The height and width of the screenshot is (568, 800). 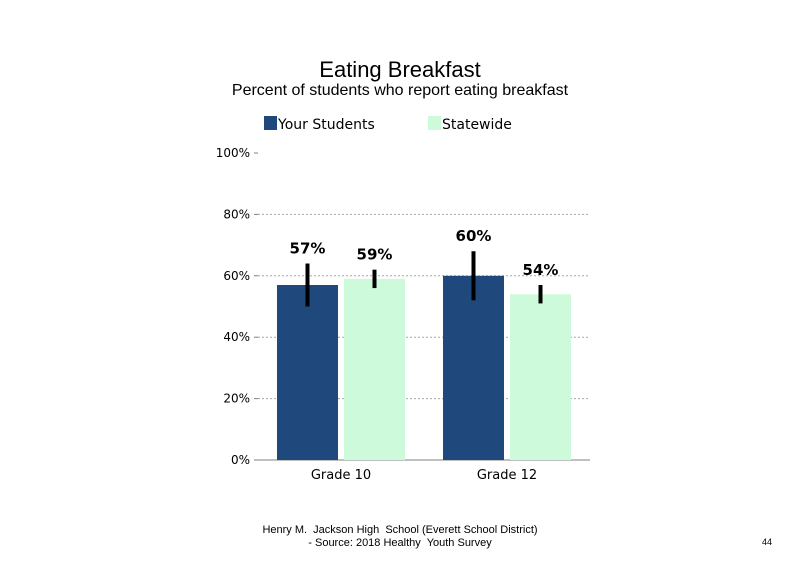 What do you see at coordinates (474, 236) in the screenshot?
I see `data-label: 60%` at bounding box center [474, 236].